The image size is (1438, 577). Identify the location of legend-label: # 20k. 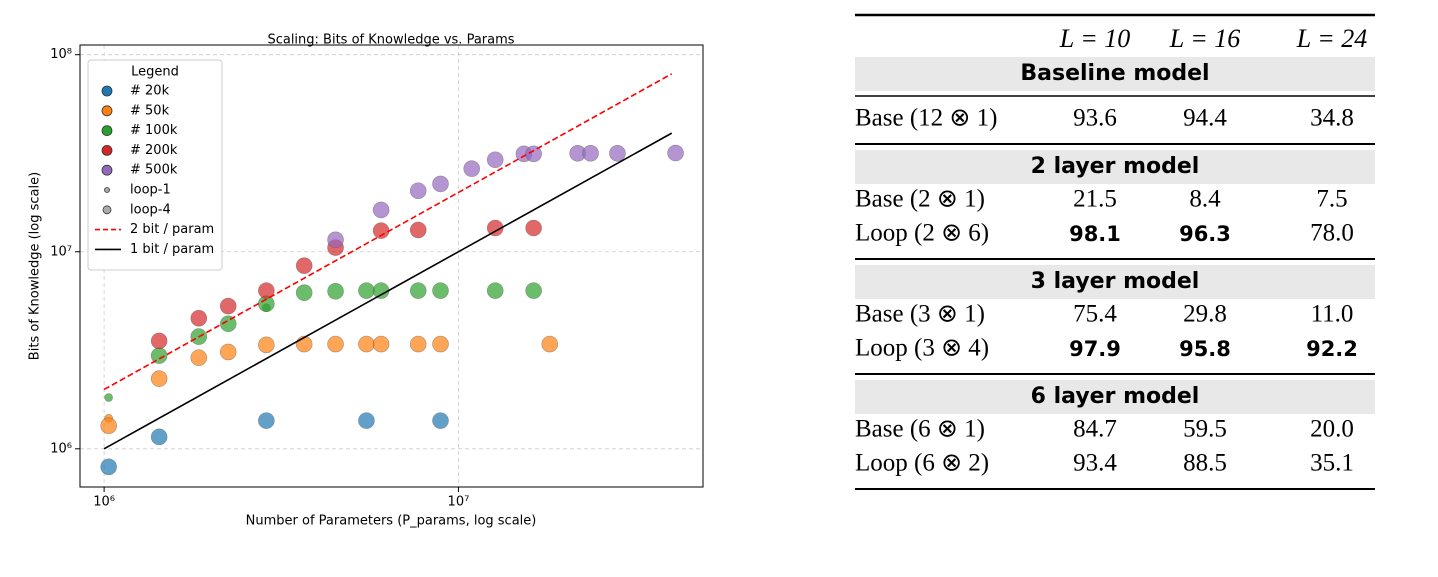
(150, 91).